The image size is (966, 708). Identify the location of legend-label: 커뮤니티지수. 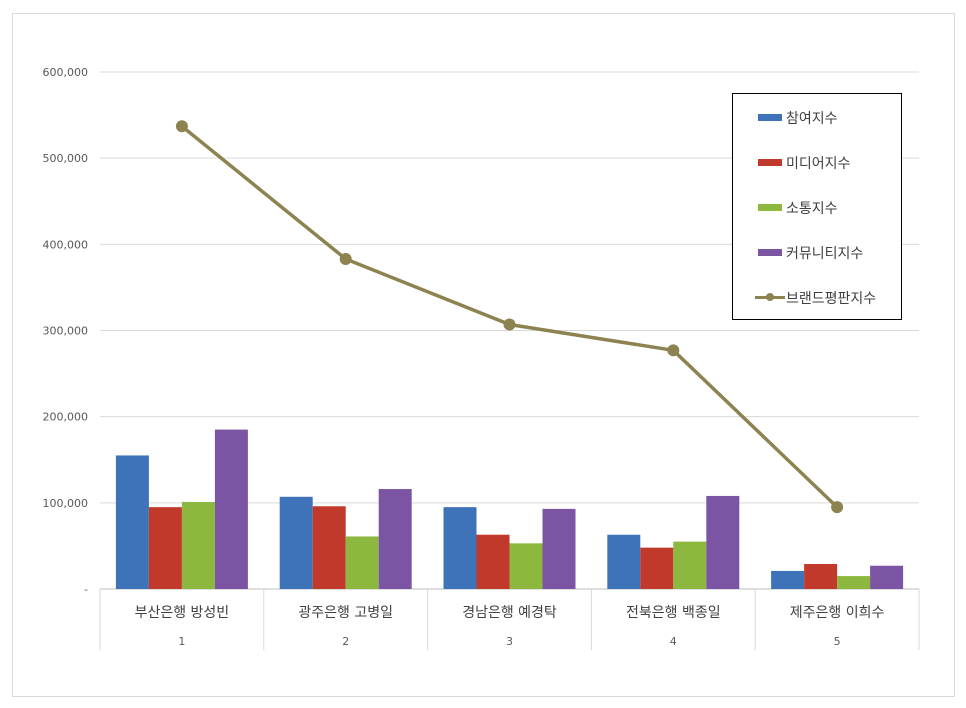
(825, 254).